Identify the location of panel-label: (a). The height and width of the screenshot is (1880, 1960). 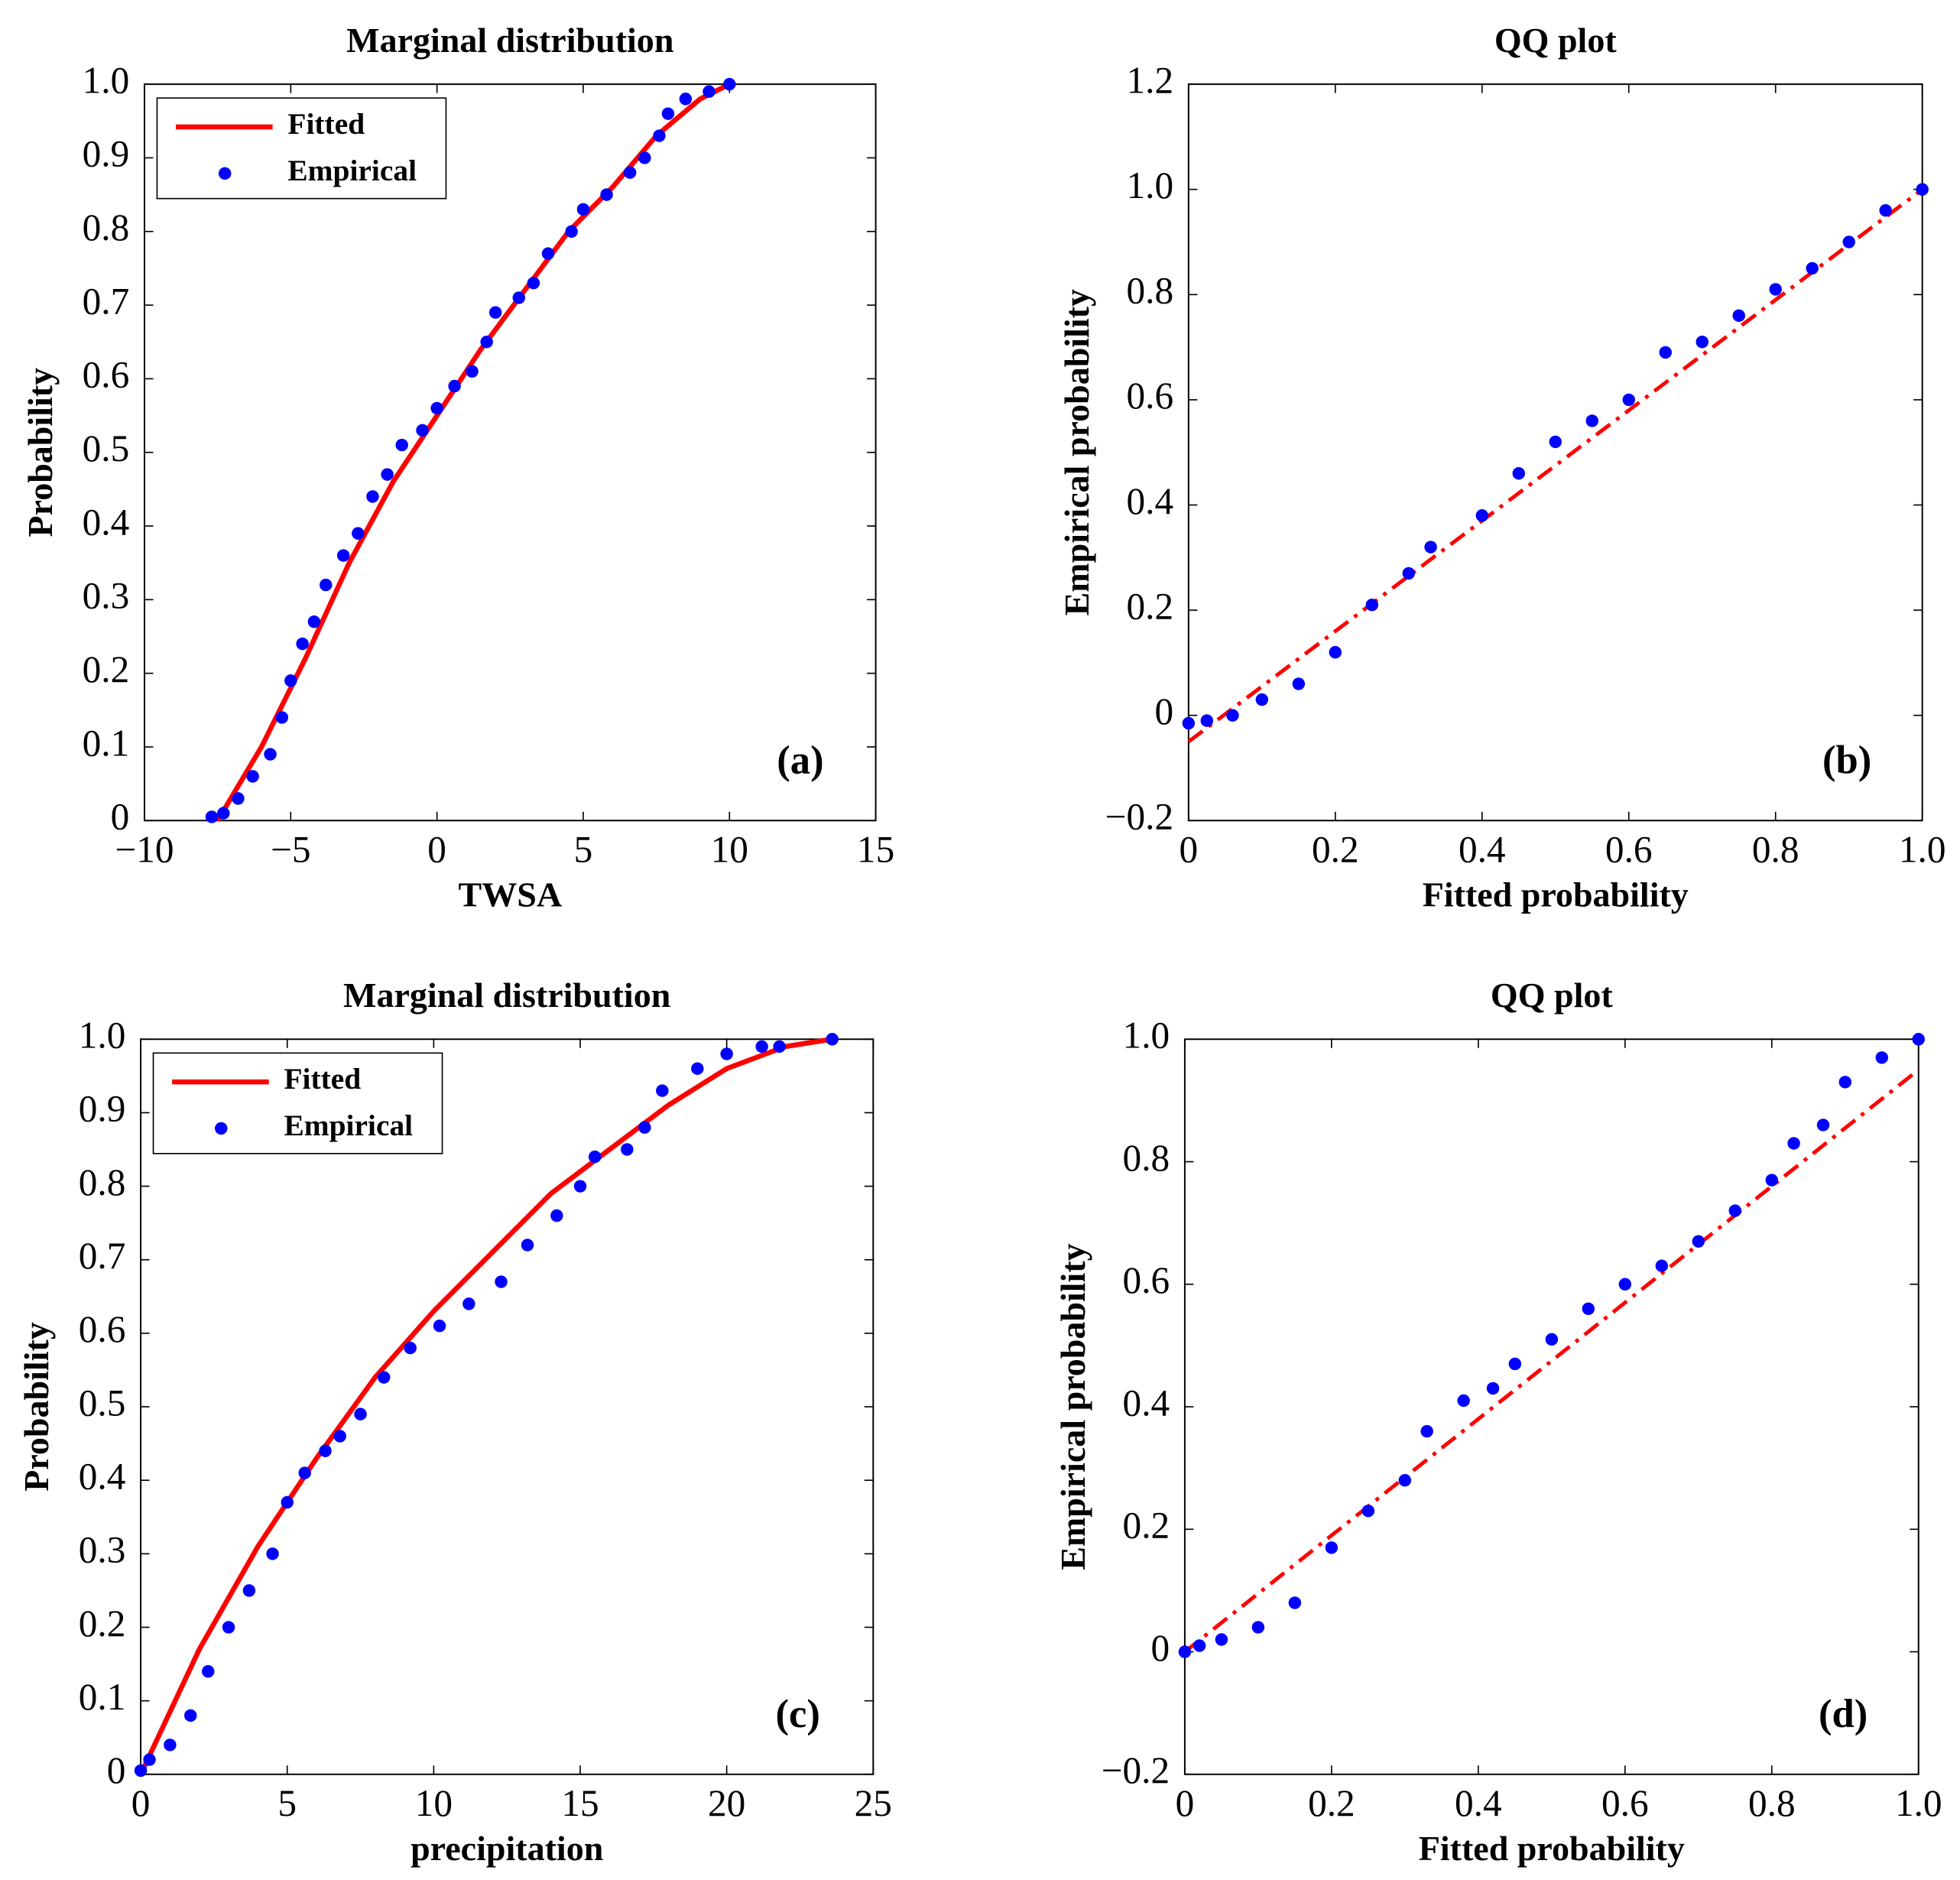
(800, 760).